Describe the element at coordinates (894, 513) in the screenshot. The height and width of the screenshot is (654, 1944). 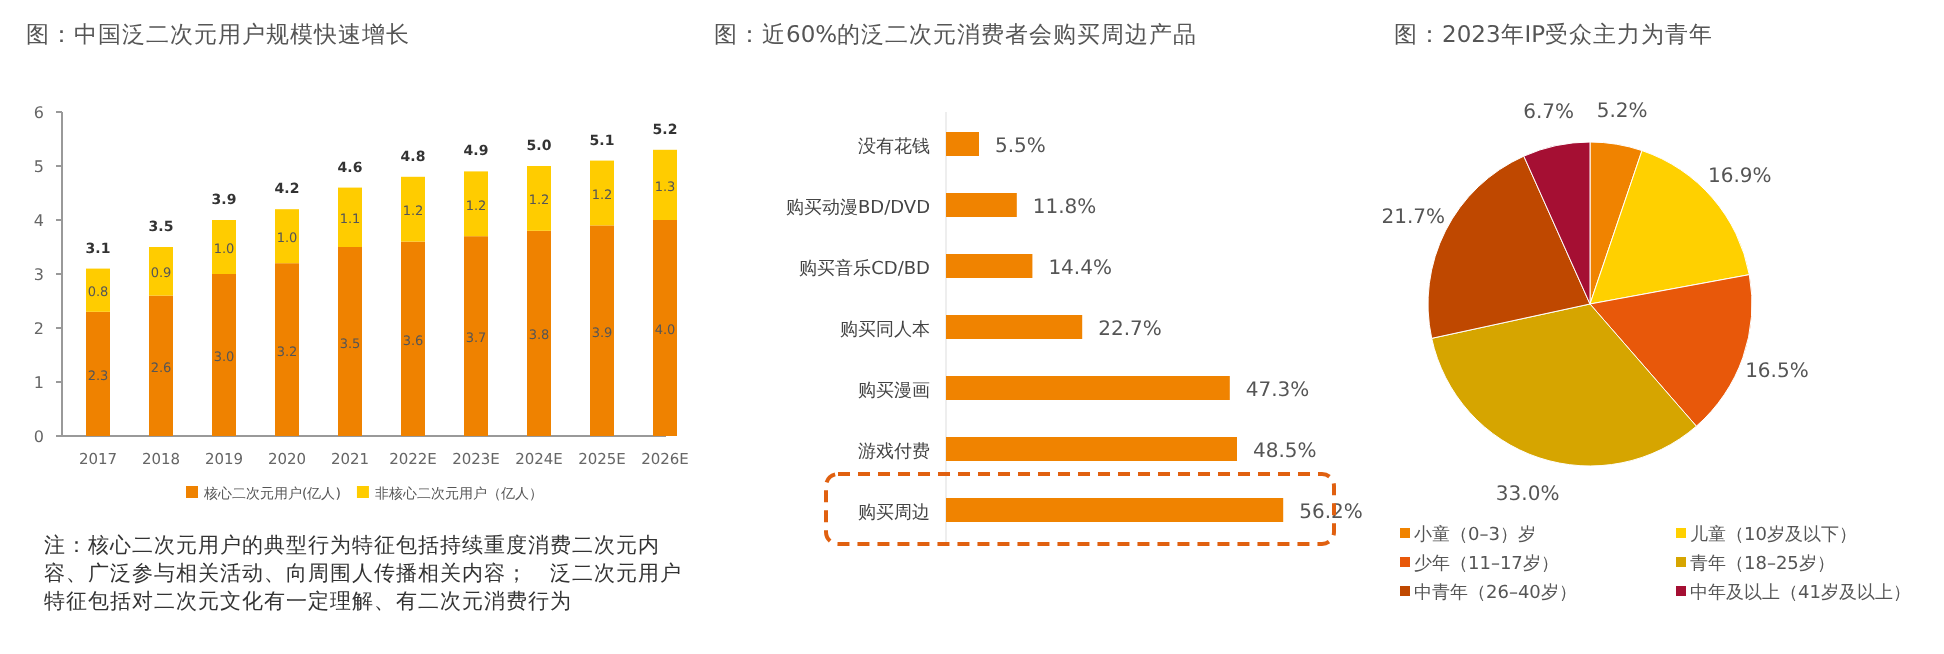
I see `y-tick-label: 购买周边` at that location.